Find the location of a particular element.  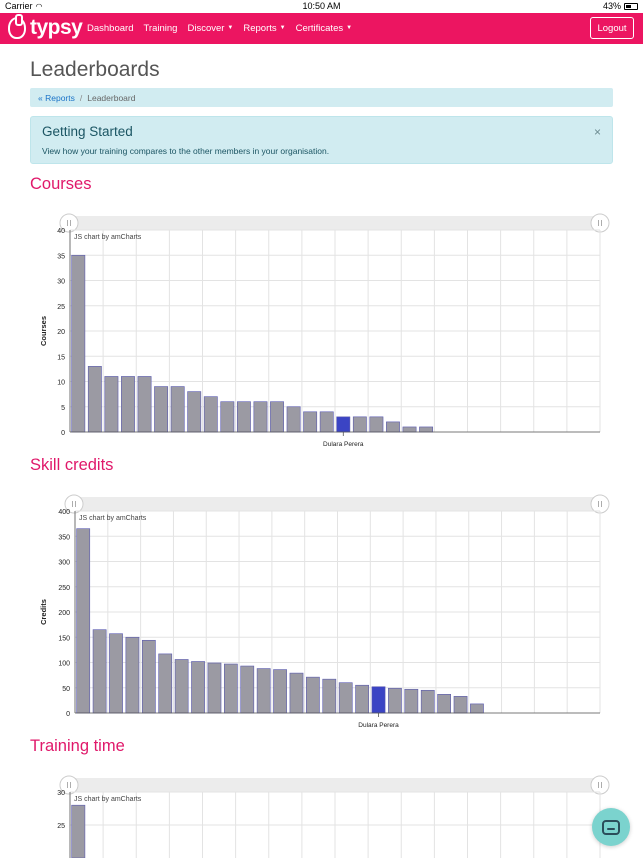

chart-svg: 25 30 JS chart by amCharts is located at coordinates (333, 816).